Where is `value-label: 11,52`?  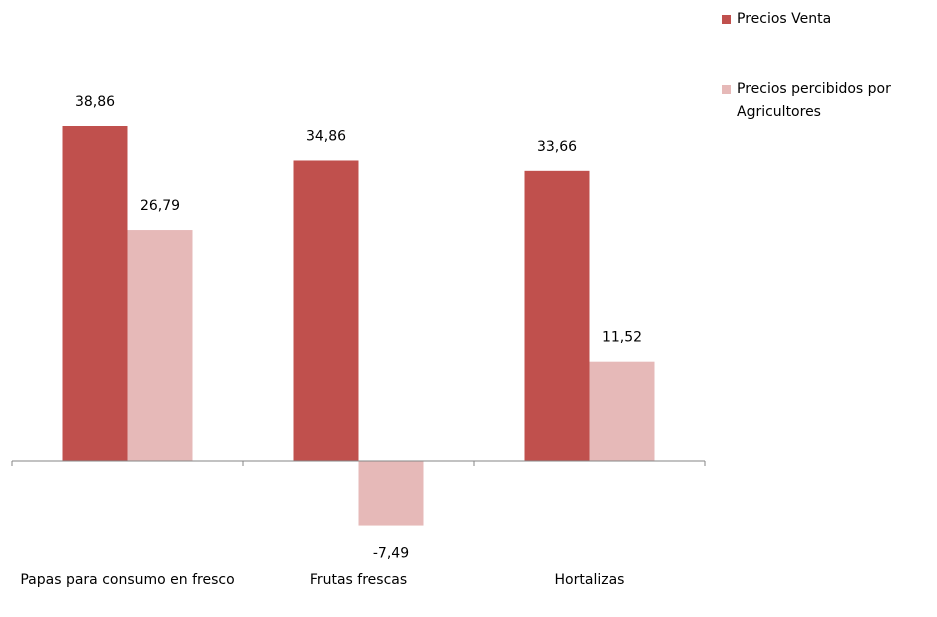
value-label: 11,52 is located at coordinates (622, 338).